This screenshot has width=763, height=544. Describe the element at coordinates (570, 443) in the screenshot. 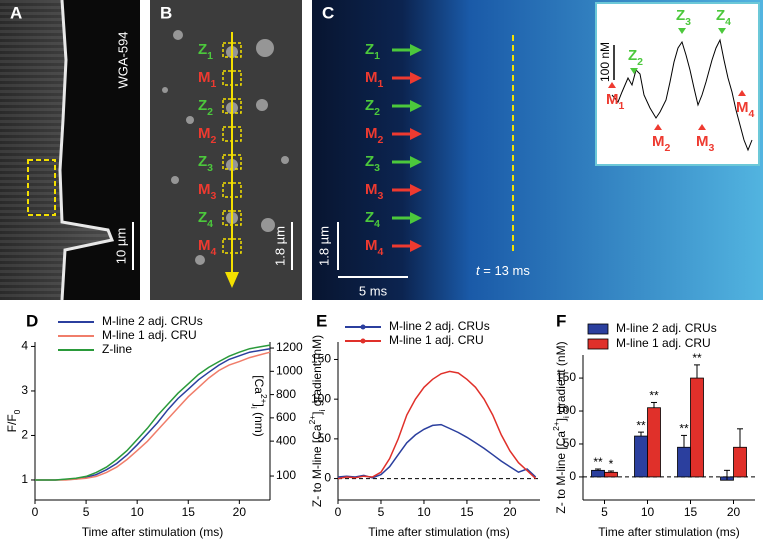

I see `y-tick-label: 50` at that location.